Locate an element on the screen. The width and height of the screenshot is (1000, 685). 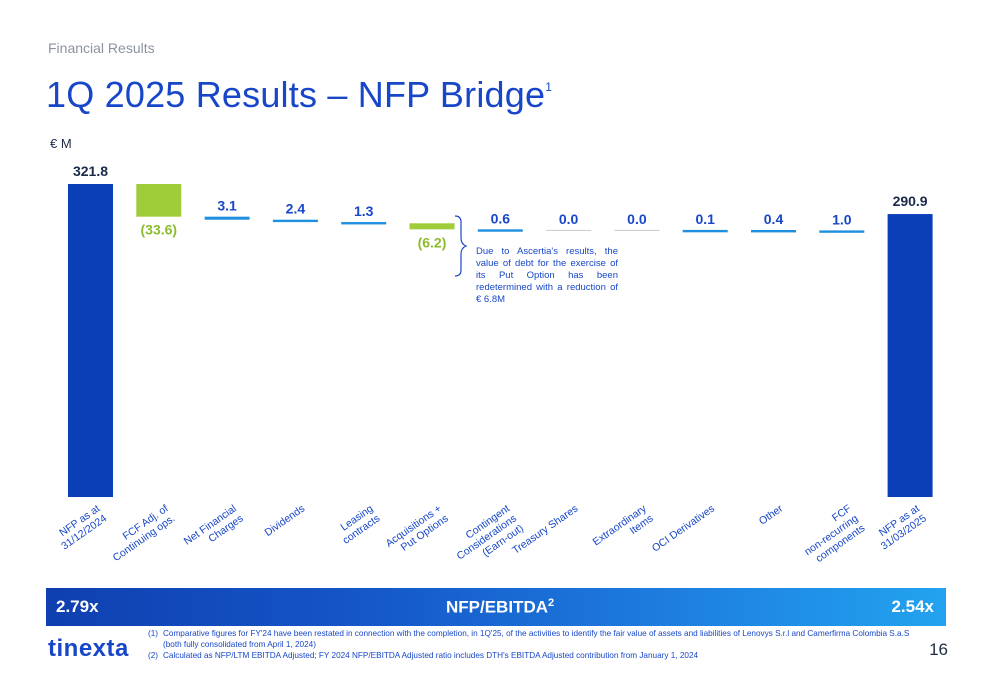
unit-label: € M is located at coordinates (61, 143).